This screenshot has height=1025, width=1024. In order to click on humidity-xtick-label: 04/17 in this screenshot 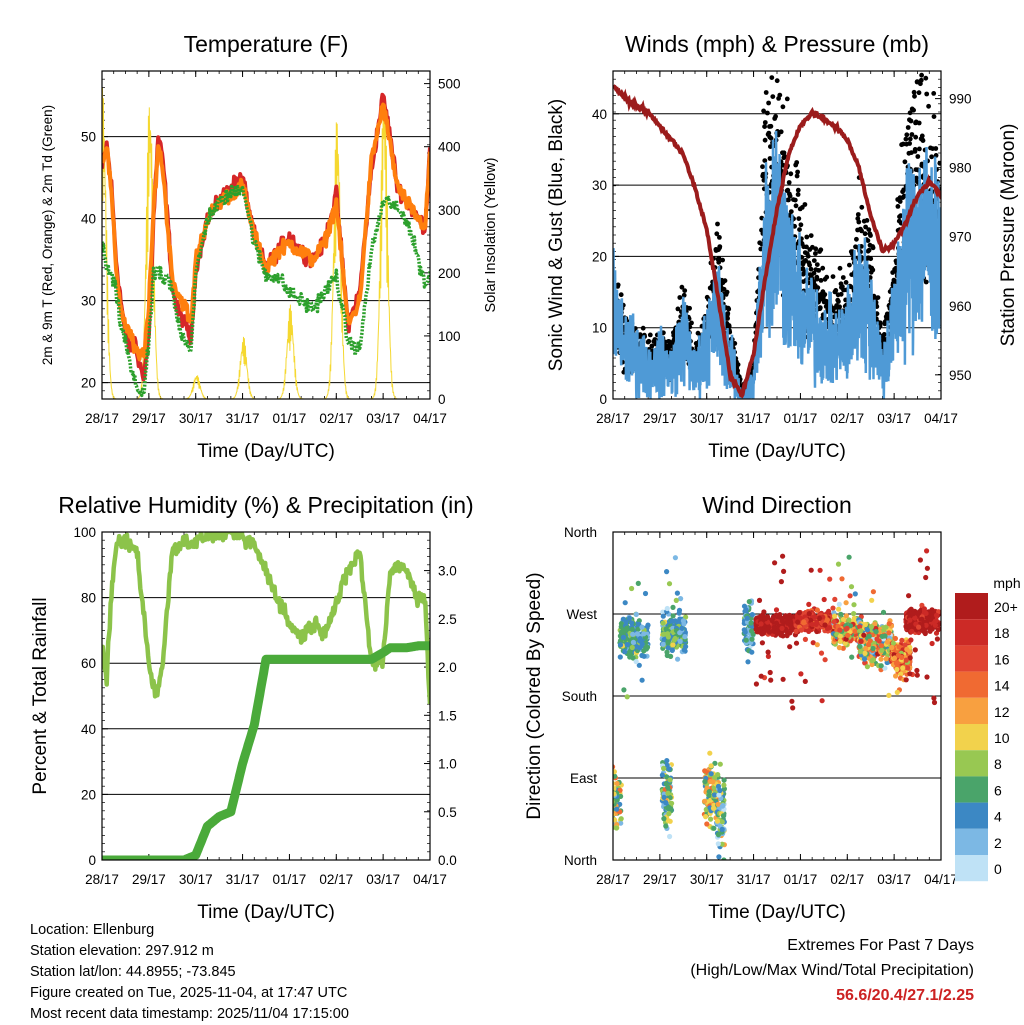, I will do `click(430, 879)`.